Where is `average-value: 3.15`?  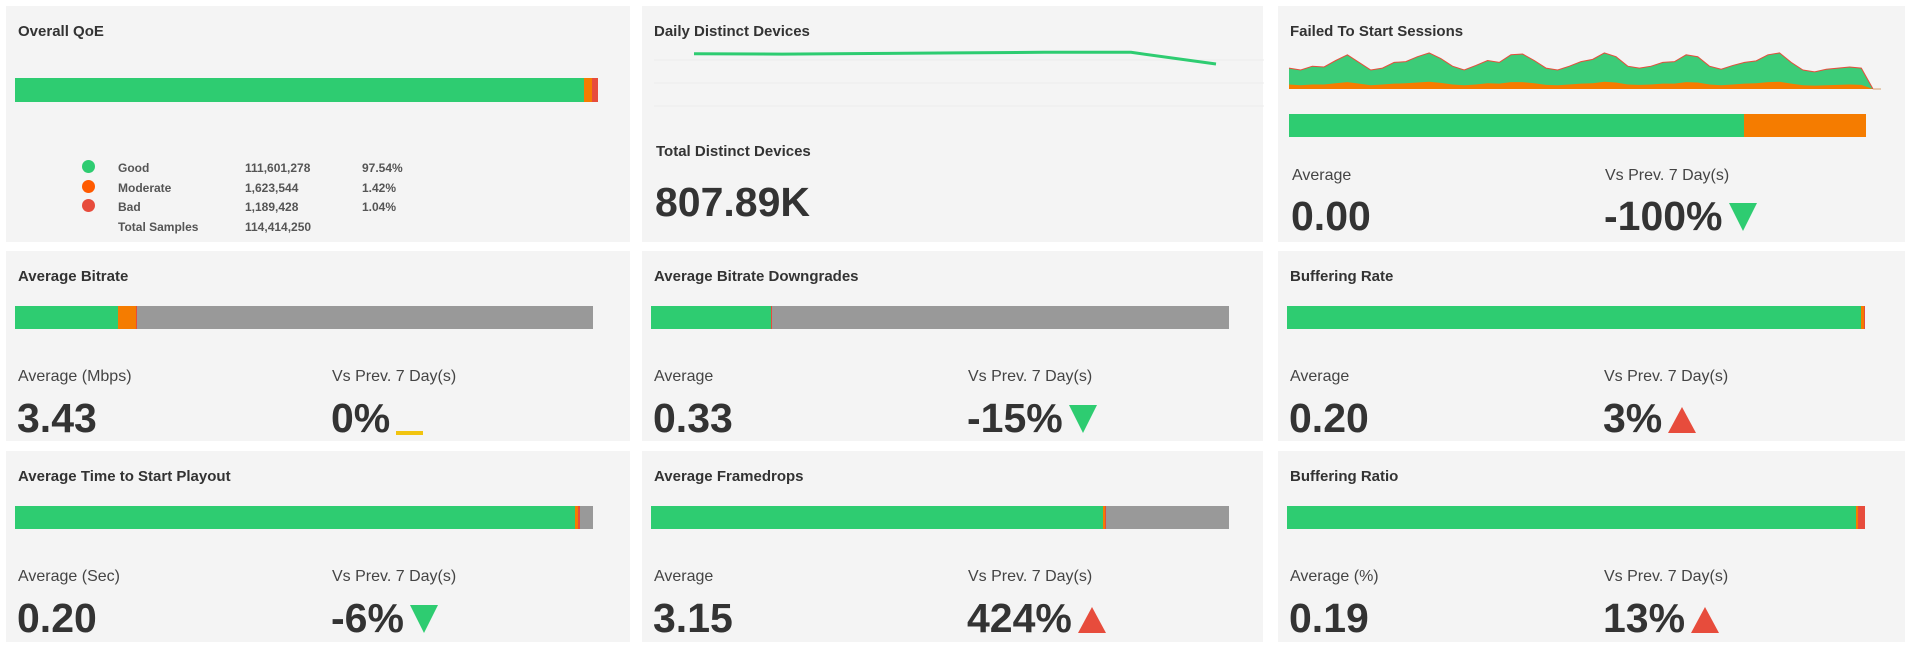
average-value: 3.15 is located at coordinates (693, 618).